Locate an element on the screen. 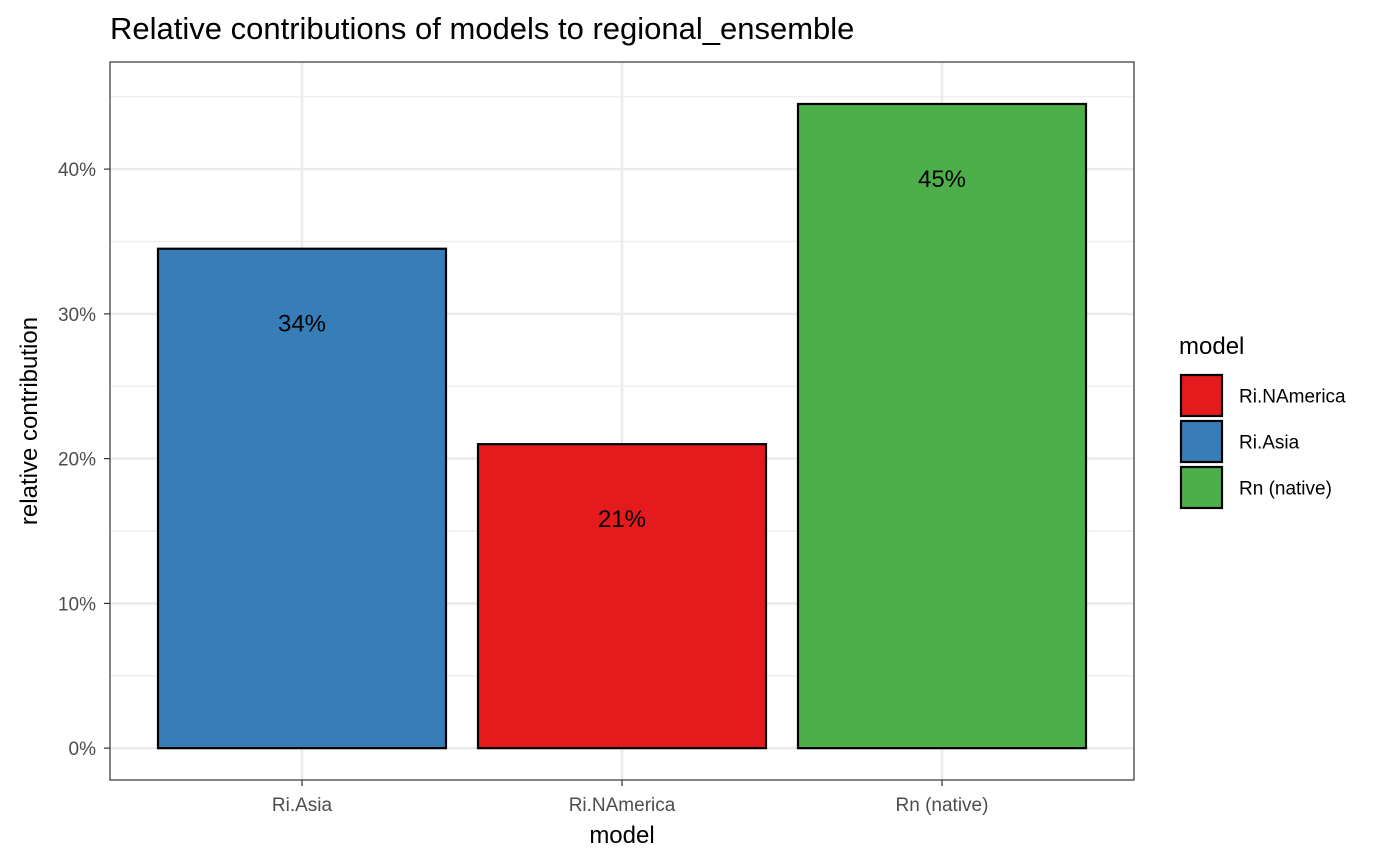 The height and width of the screenshot is (865, 1400). legend-label: Ri.Asia is located at coordinates (1269, 443).